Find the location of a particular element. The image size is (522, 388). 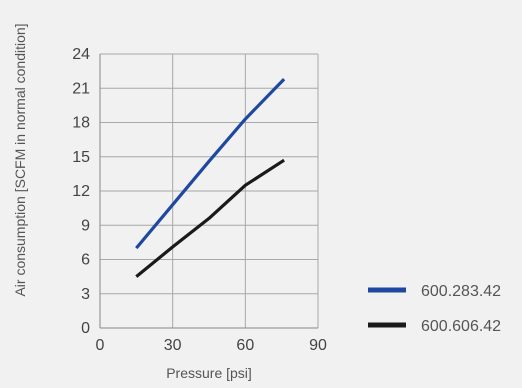

y-tick-labels: 0 3 6 9 12 15 18 21 24 is located at coordinates (81, 191).